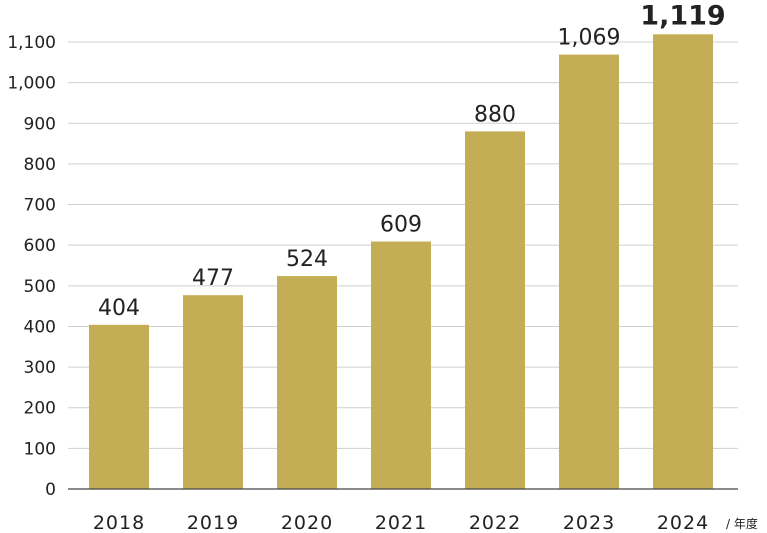 This screenshot has height=533, width=767. Describe the element at coordinates (589, 522) in the screenshot. I see `x-tick-label: 2023` at that location.